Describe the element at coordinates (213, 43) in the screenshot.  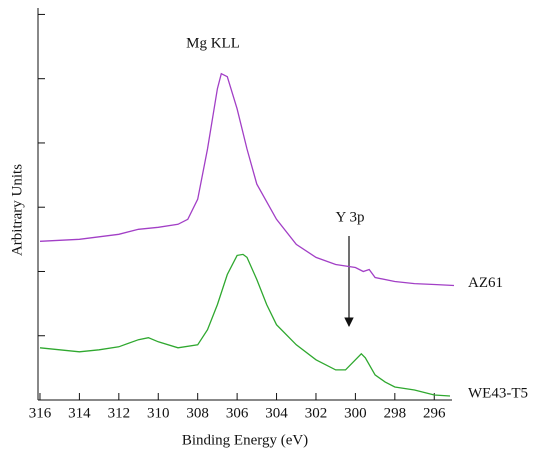
I see `annotation: Mg KLL` at that location.